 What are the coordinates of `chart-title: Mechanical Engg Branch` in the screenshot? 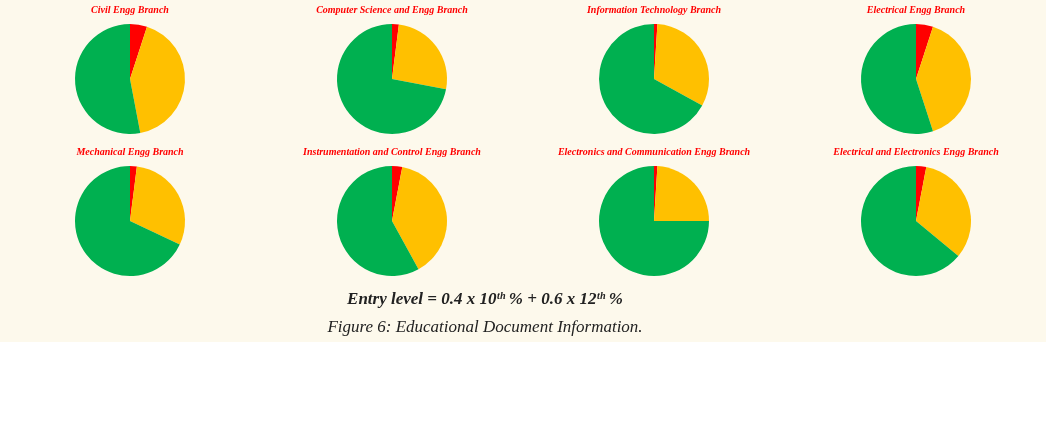 It's located at (130, 151).